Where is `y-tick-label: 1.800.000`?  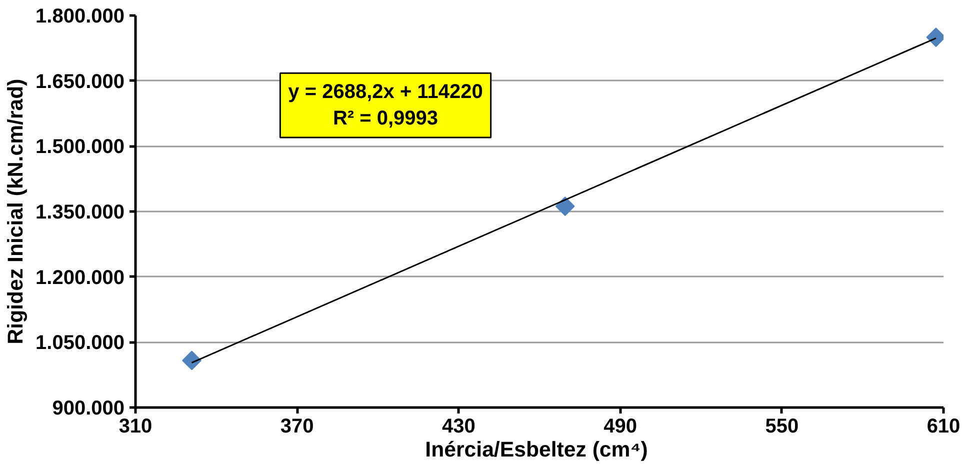
y-tick-label: 1.800.000 is located at coordinates (80, 17).